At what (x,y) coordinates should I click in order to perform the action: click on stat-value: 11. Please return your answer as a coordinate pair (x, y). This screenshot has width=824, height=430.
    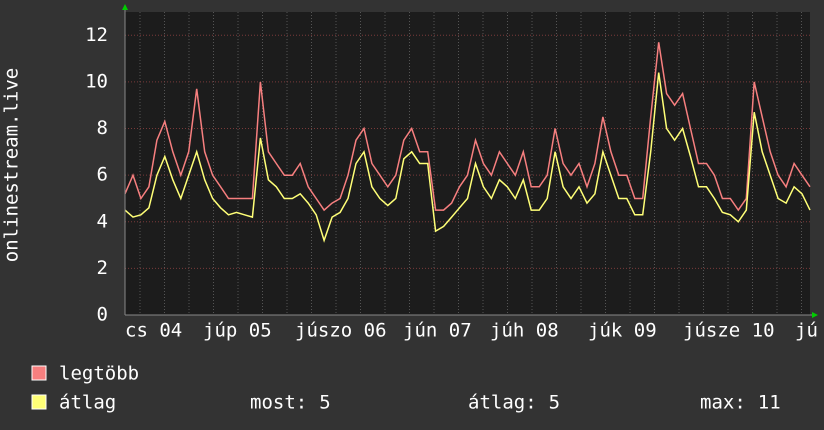
    Looking at the image, I should click on (769, 403).